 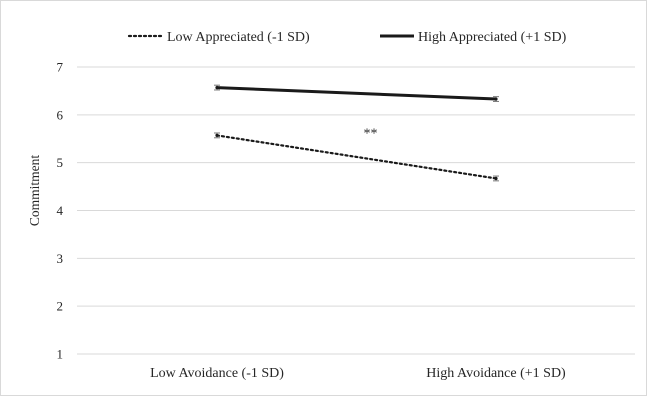 I want to click on series-low-appreciated, so click(x=356, y=157).